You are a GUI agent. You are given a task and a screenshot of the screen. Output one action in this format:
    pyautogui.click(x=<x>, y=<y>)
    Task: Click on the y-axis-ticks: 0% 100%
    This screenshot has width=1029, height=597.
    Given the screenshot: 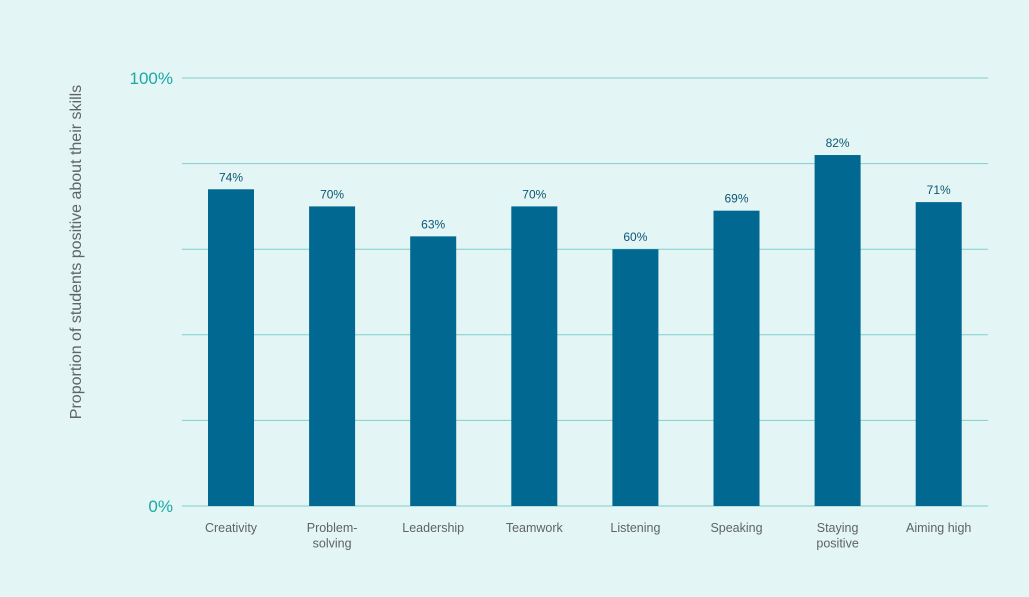 What is the action you would take?
    pyautogui.click(x=151, y=292)
    